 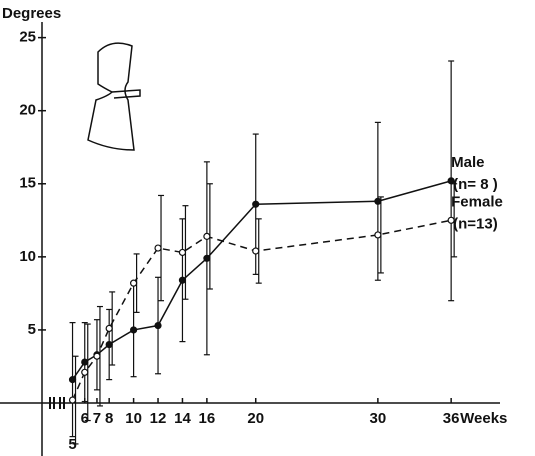 What do you see at coordinates (475, 184) in the screenshot?
I see `legend-note: (n= 8 )` at bounding box center [475, 184].